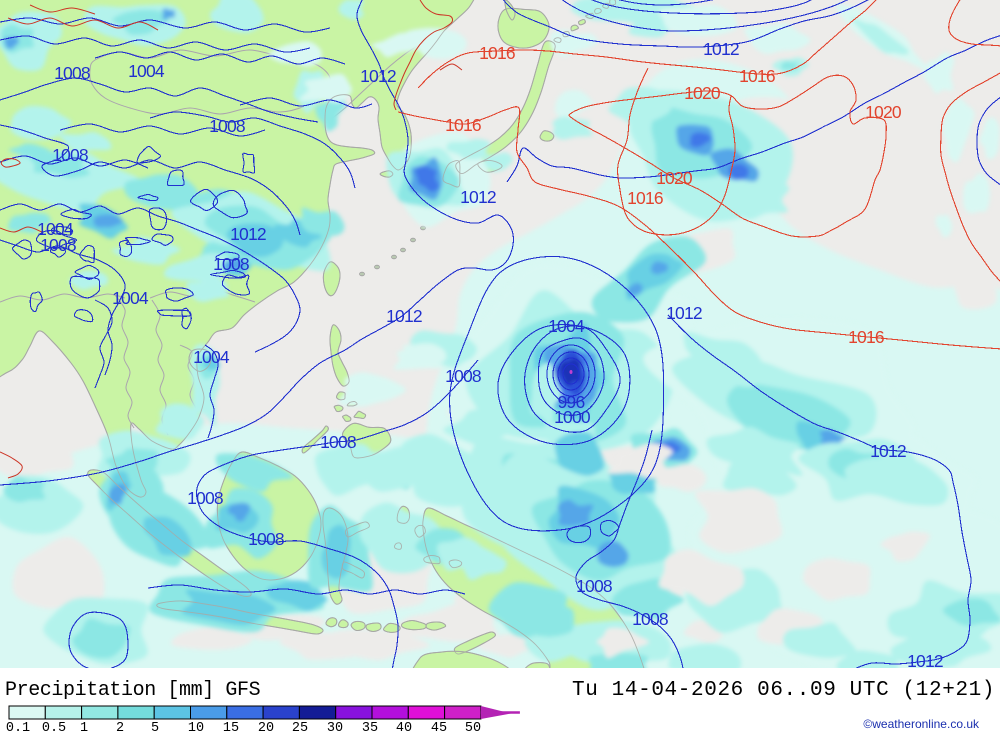  What do you see at coordinates (370, 727) in the screenshot?
I see `svg-text: 35` at bounding box center [370, 727].